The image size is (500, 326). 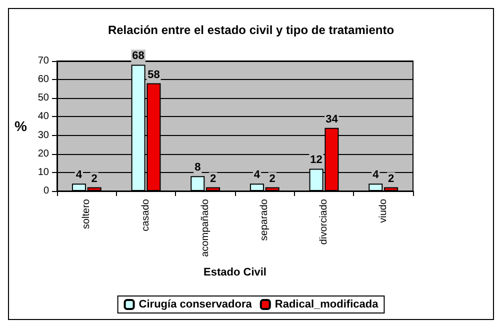 I want to click on x-tick-label: separado, so click(x=264, y=219).